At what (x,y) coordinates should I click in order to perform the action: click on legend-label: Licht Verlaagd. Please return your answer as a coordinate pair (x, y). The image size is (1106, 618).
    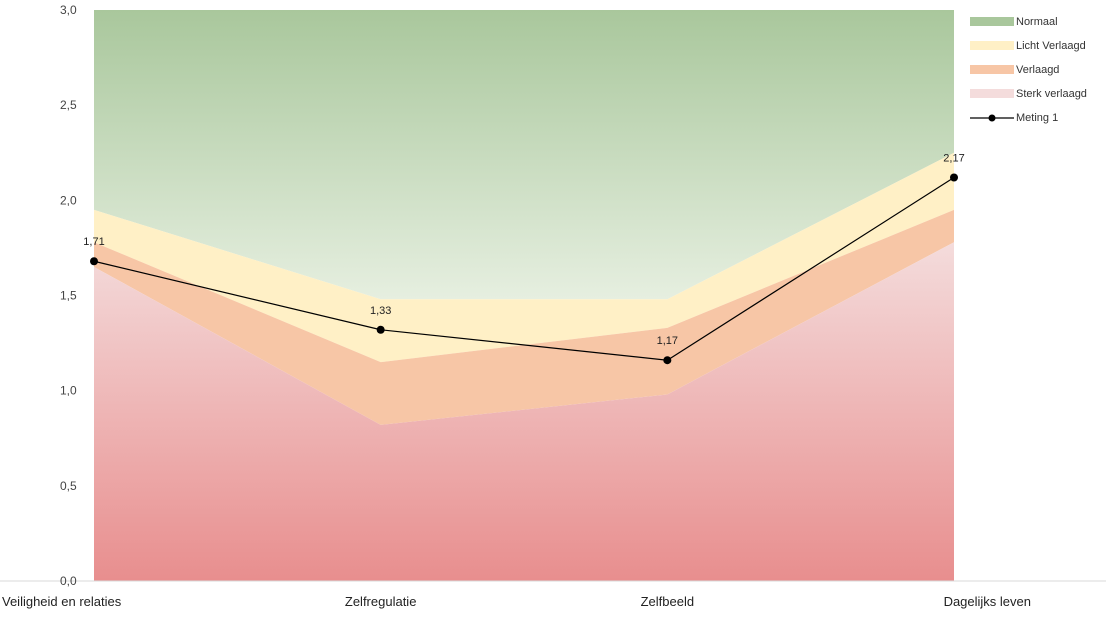
    Looking at the image, I should click on (1051, 46).